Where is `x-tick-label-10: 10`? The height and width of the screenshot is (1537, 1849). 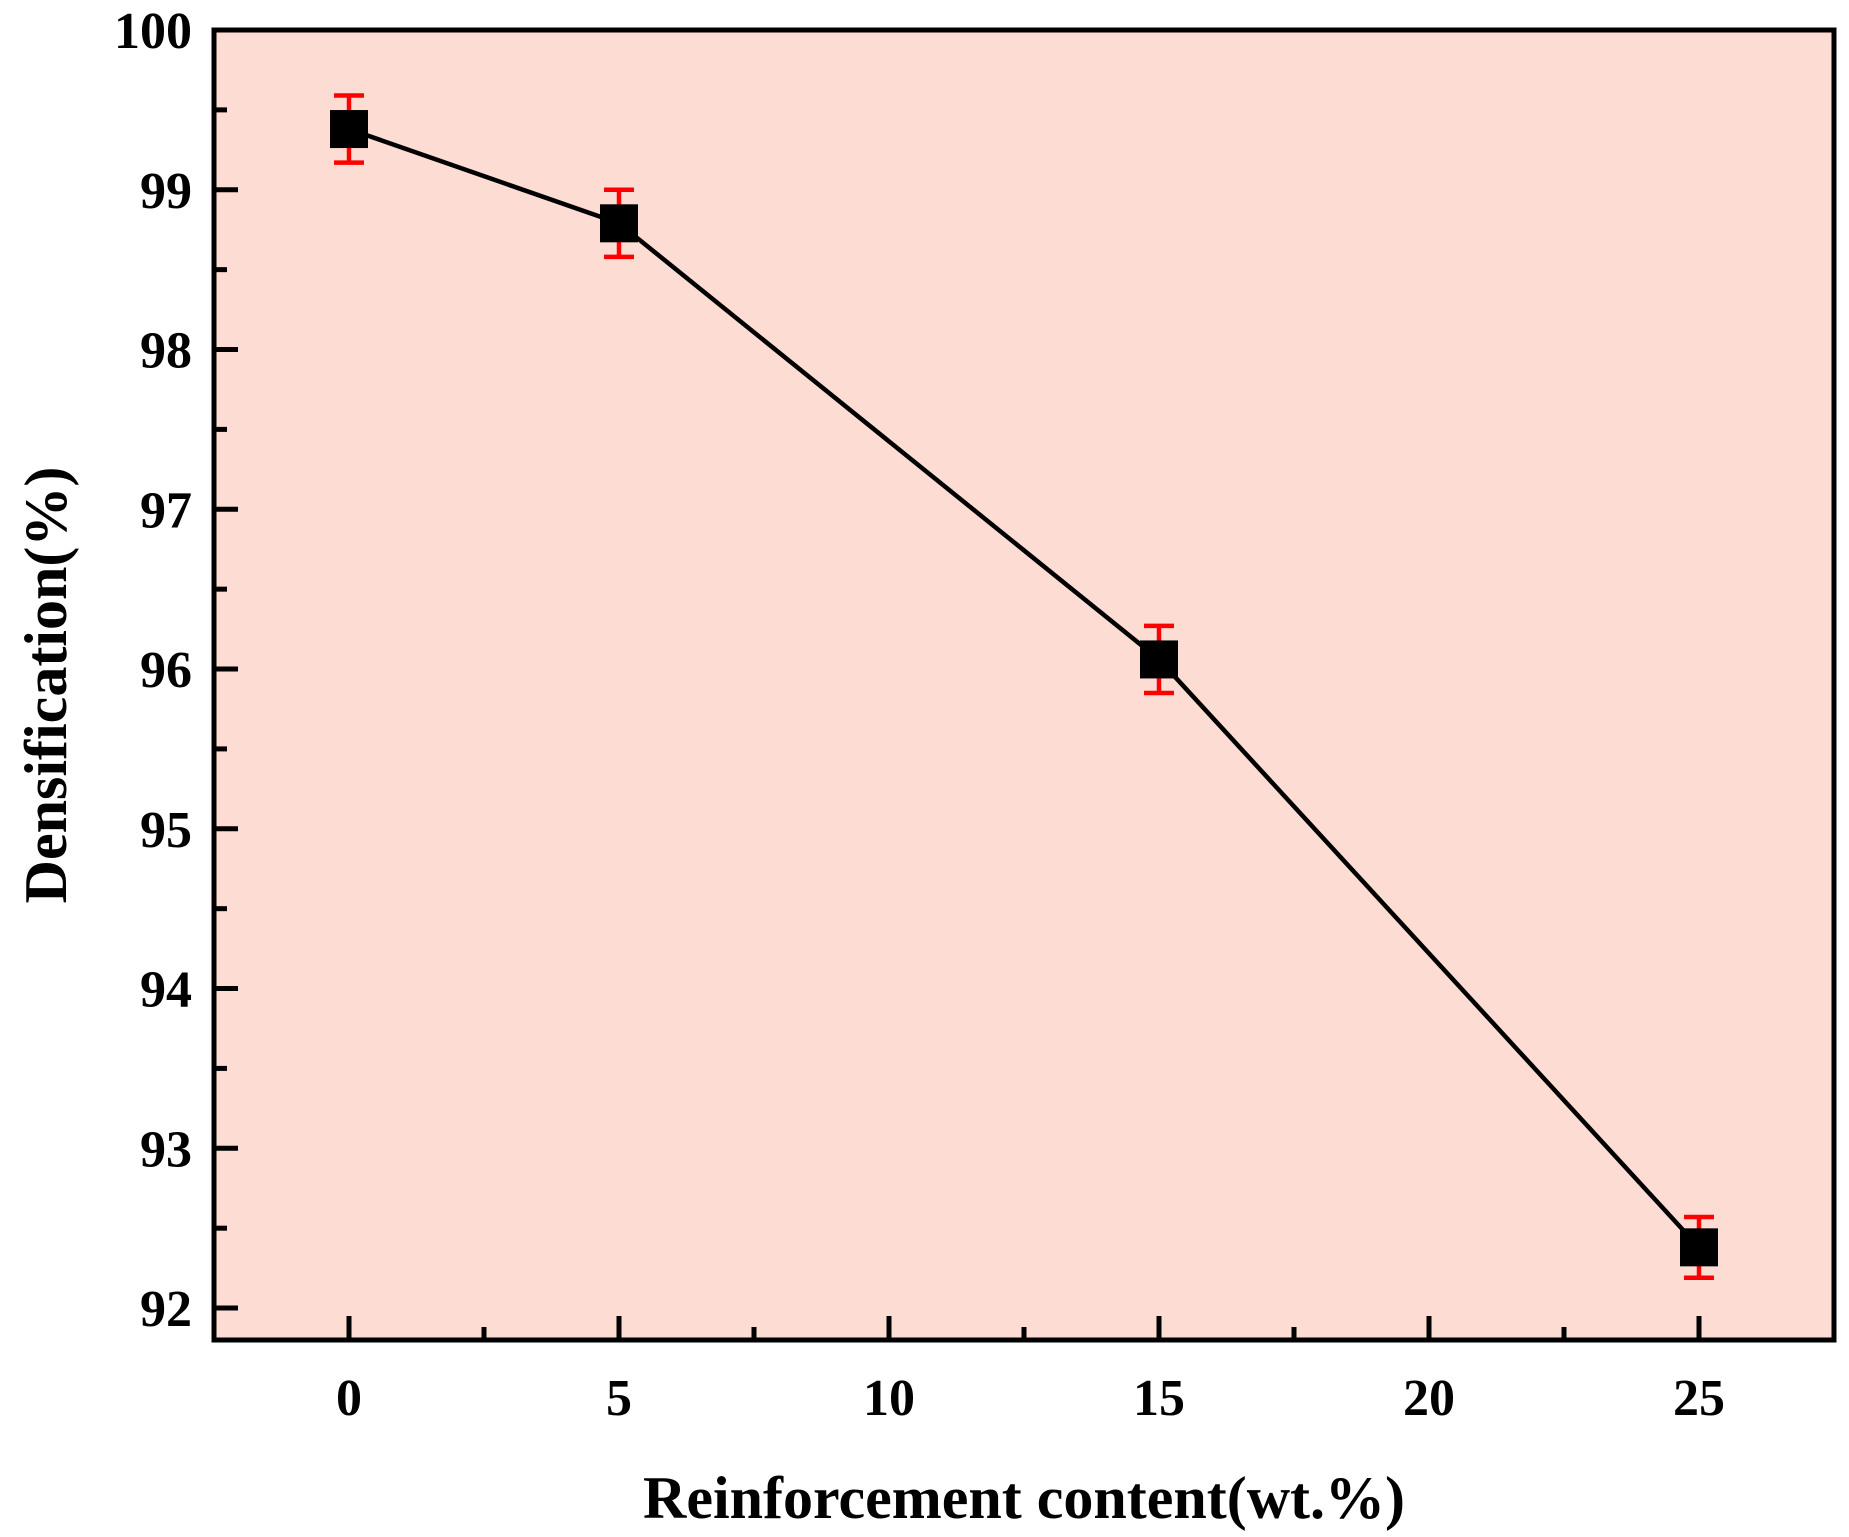
x-tick-label-10: 10 is located at coordinates (889, 1398).